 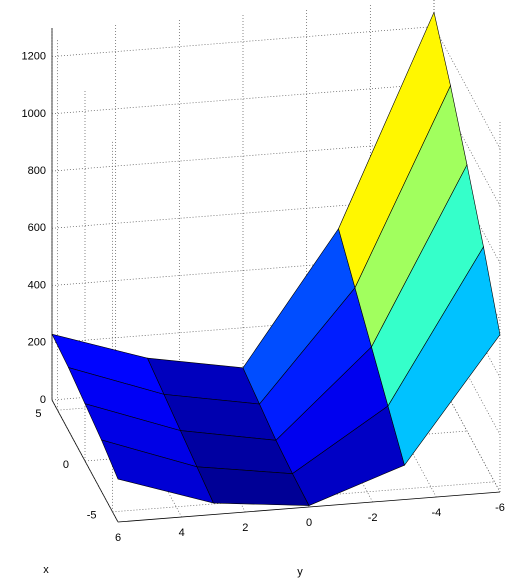 What do you see at coordinates (66, 465) in the screenshot?
I see `x-tick-label: 0` at bounding box center [66, 465].